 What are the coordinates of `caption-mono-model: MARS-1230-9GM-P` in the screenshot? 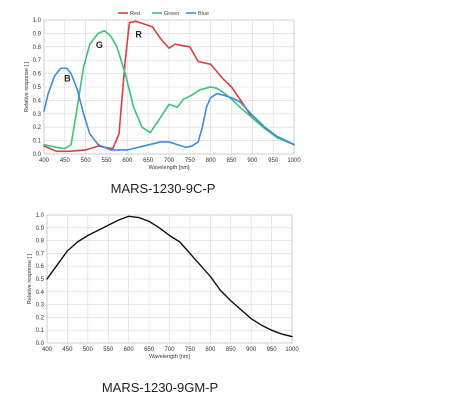 It's located at (160, 387).